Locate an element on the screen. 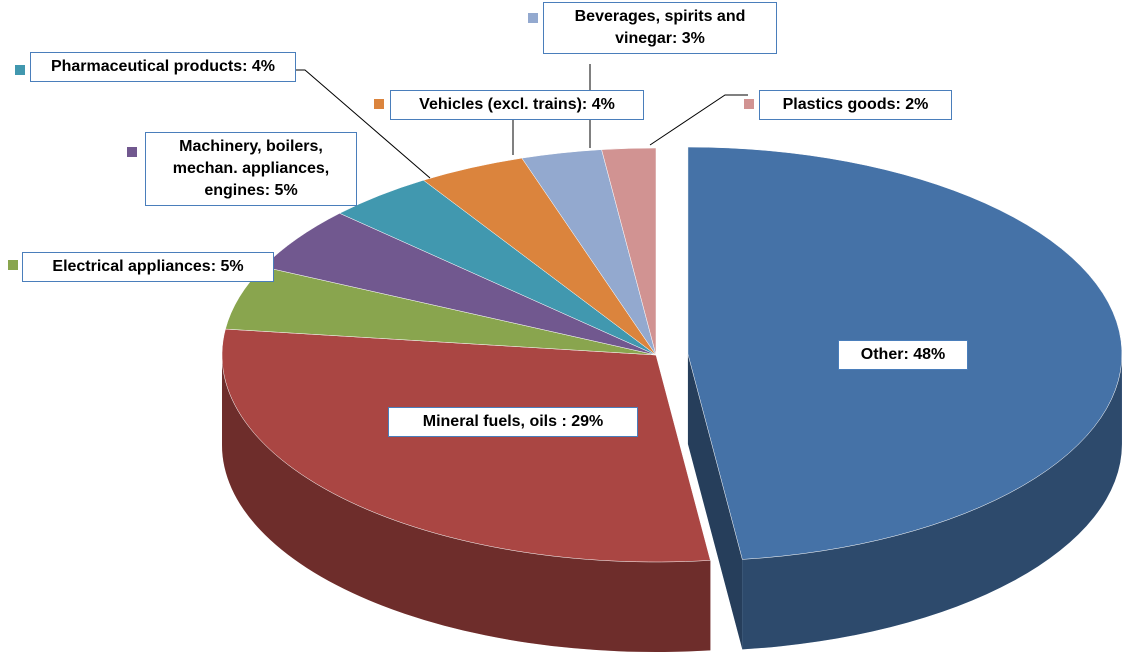  slice is located at coordinates (629, 251).